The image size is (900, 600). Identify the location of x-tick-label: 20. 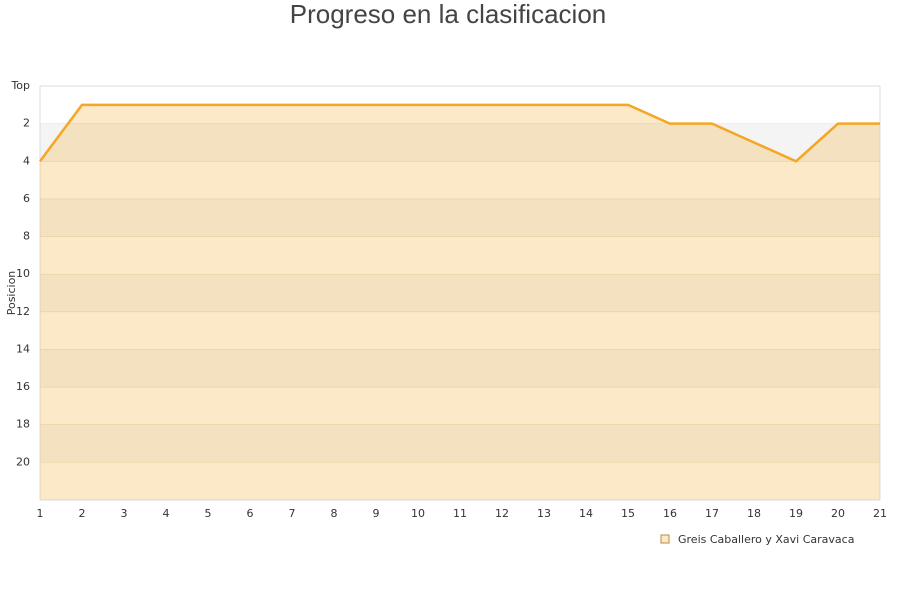
(838, 513).